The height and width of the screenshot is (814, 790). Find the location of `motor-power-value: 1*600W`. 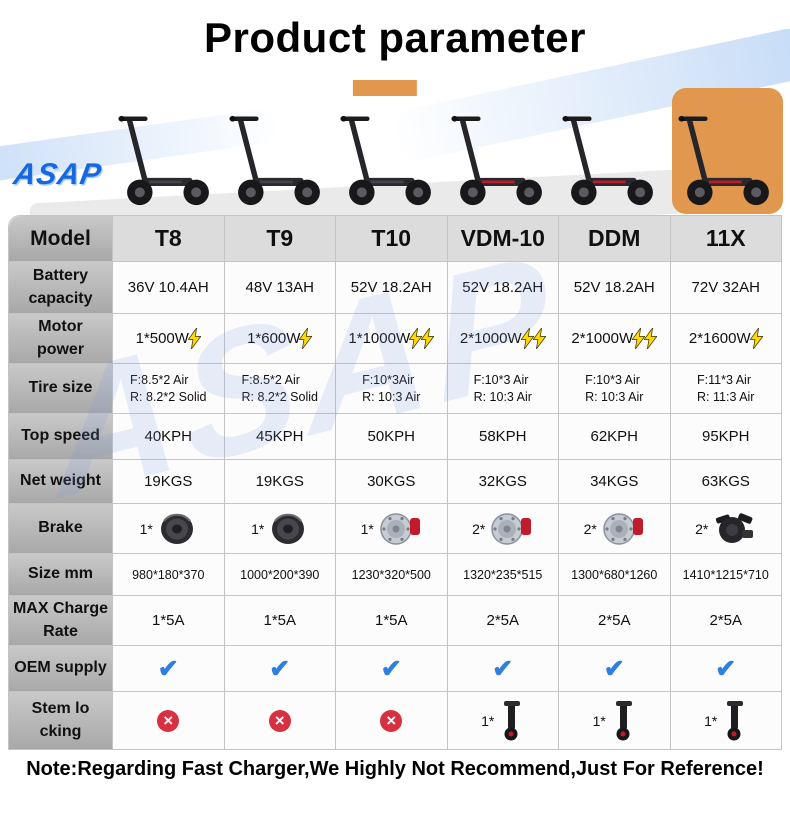

motor-power-value: 1*600W is located at coordinates (274, 338).